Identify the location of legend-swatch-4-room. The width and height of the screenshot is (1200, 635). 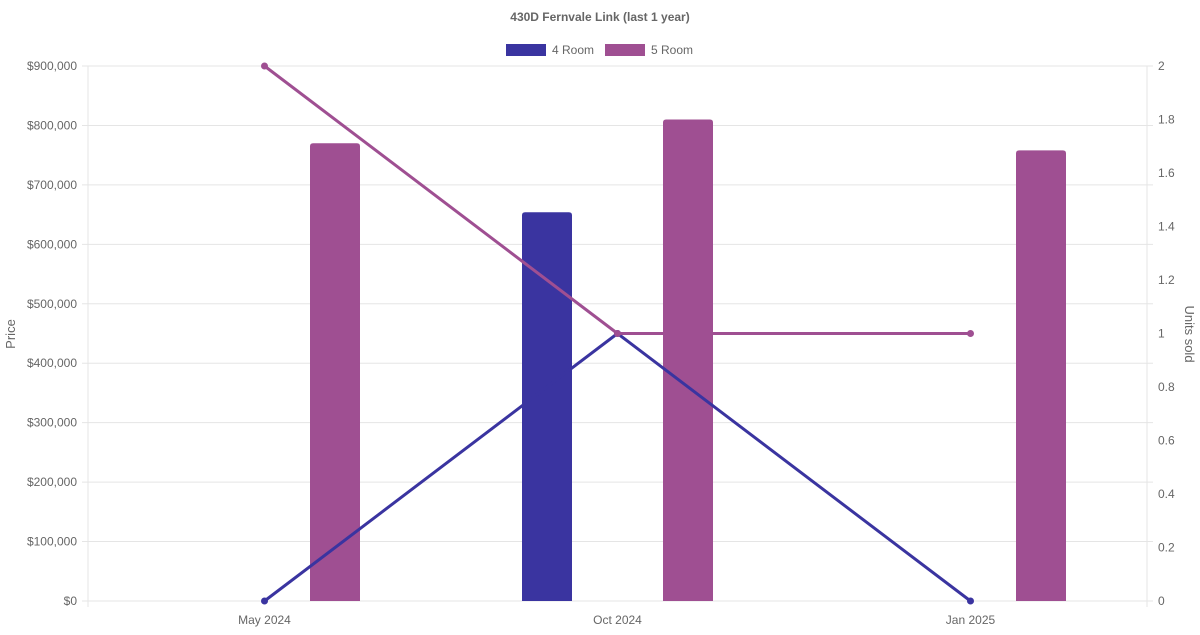
(526, 50).